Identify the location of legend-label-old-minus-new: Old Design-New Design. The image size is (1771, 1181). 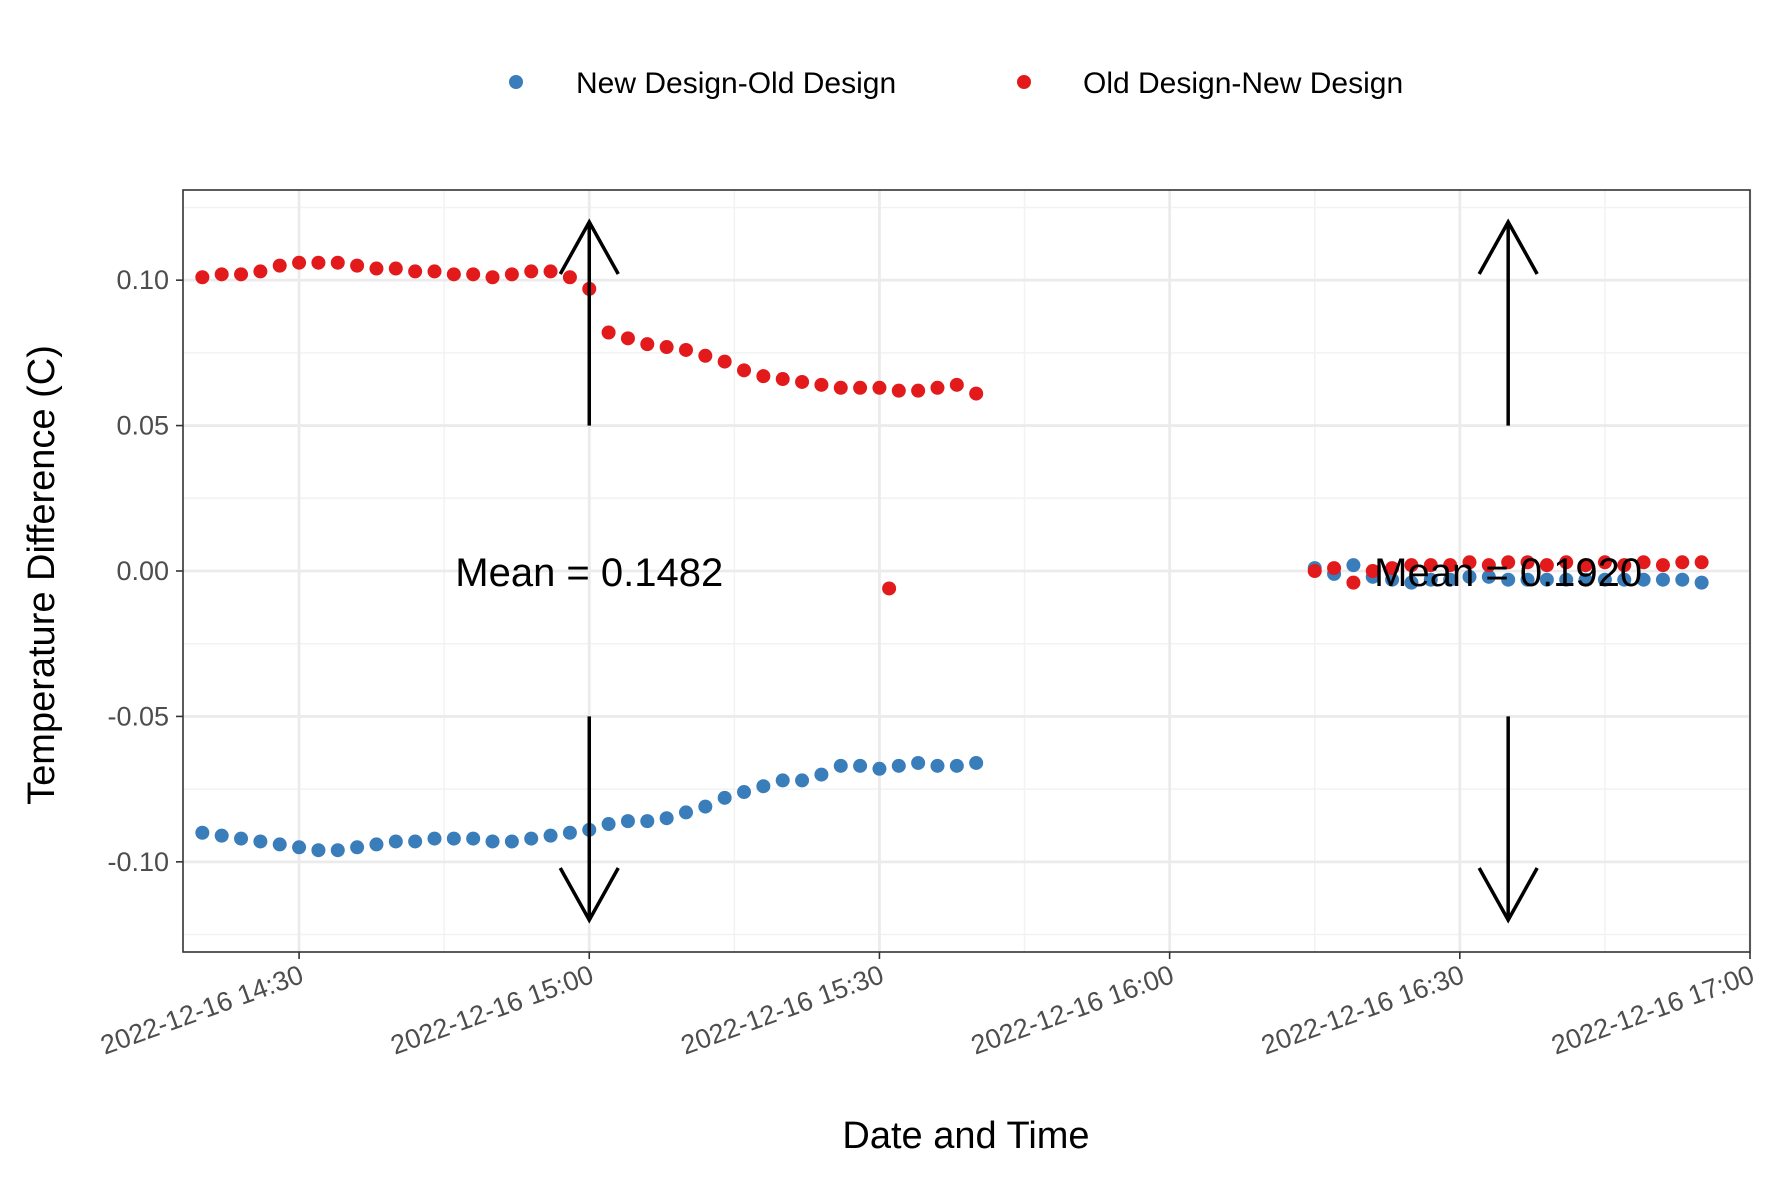
(1243, 83).